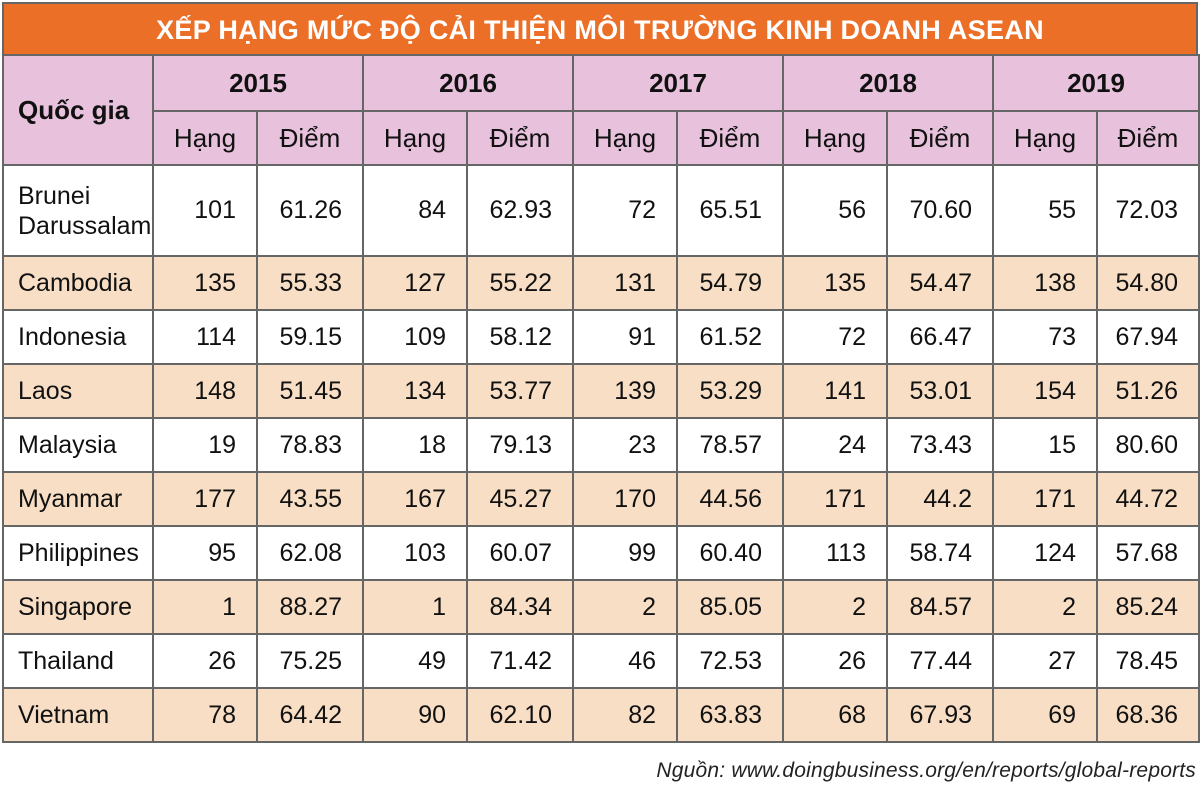 This screenshot has height=787, width=1200. Describe the element at coordinates (835, 210) in the screenshot. I see `rank-cell: 56` at that location.